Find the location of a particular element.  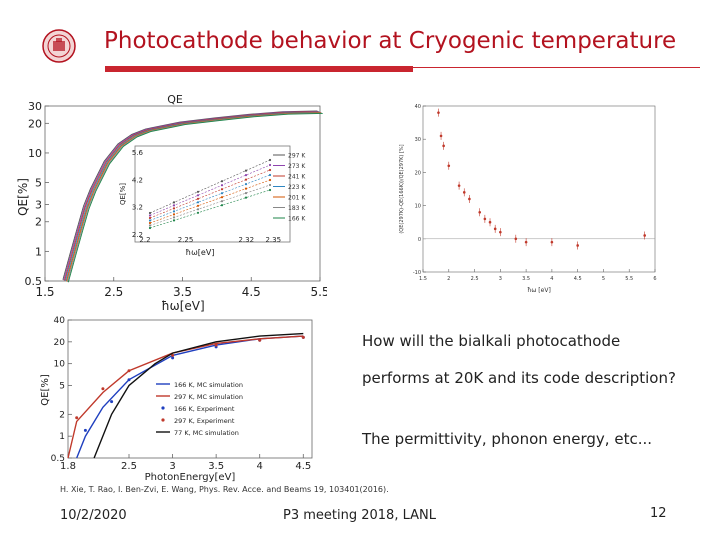

chart2-xlabel: ħω [eV] is located at coordinates (539, 290).